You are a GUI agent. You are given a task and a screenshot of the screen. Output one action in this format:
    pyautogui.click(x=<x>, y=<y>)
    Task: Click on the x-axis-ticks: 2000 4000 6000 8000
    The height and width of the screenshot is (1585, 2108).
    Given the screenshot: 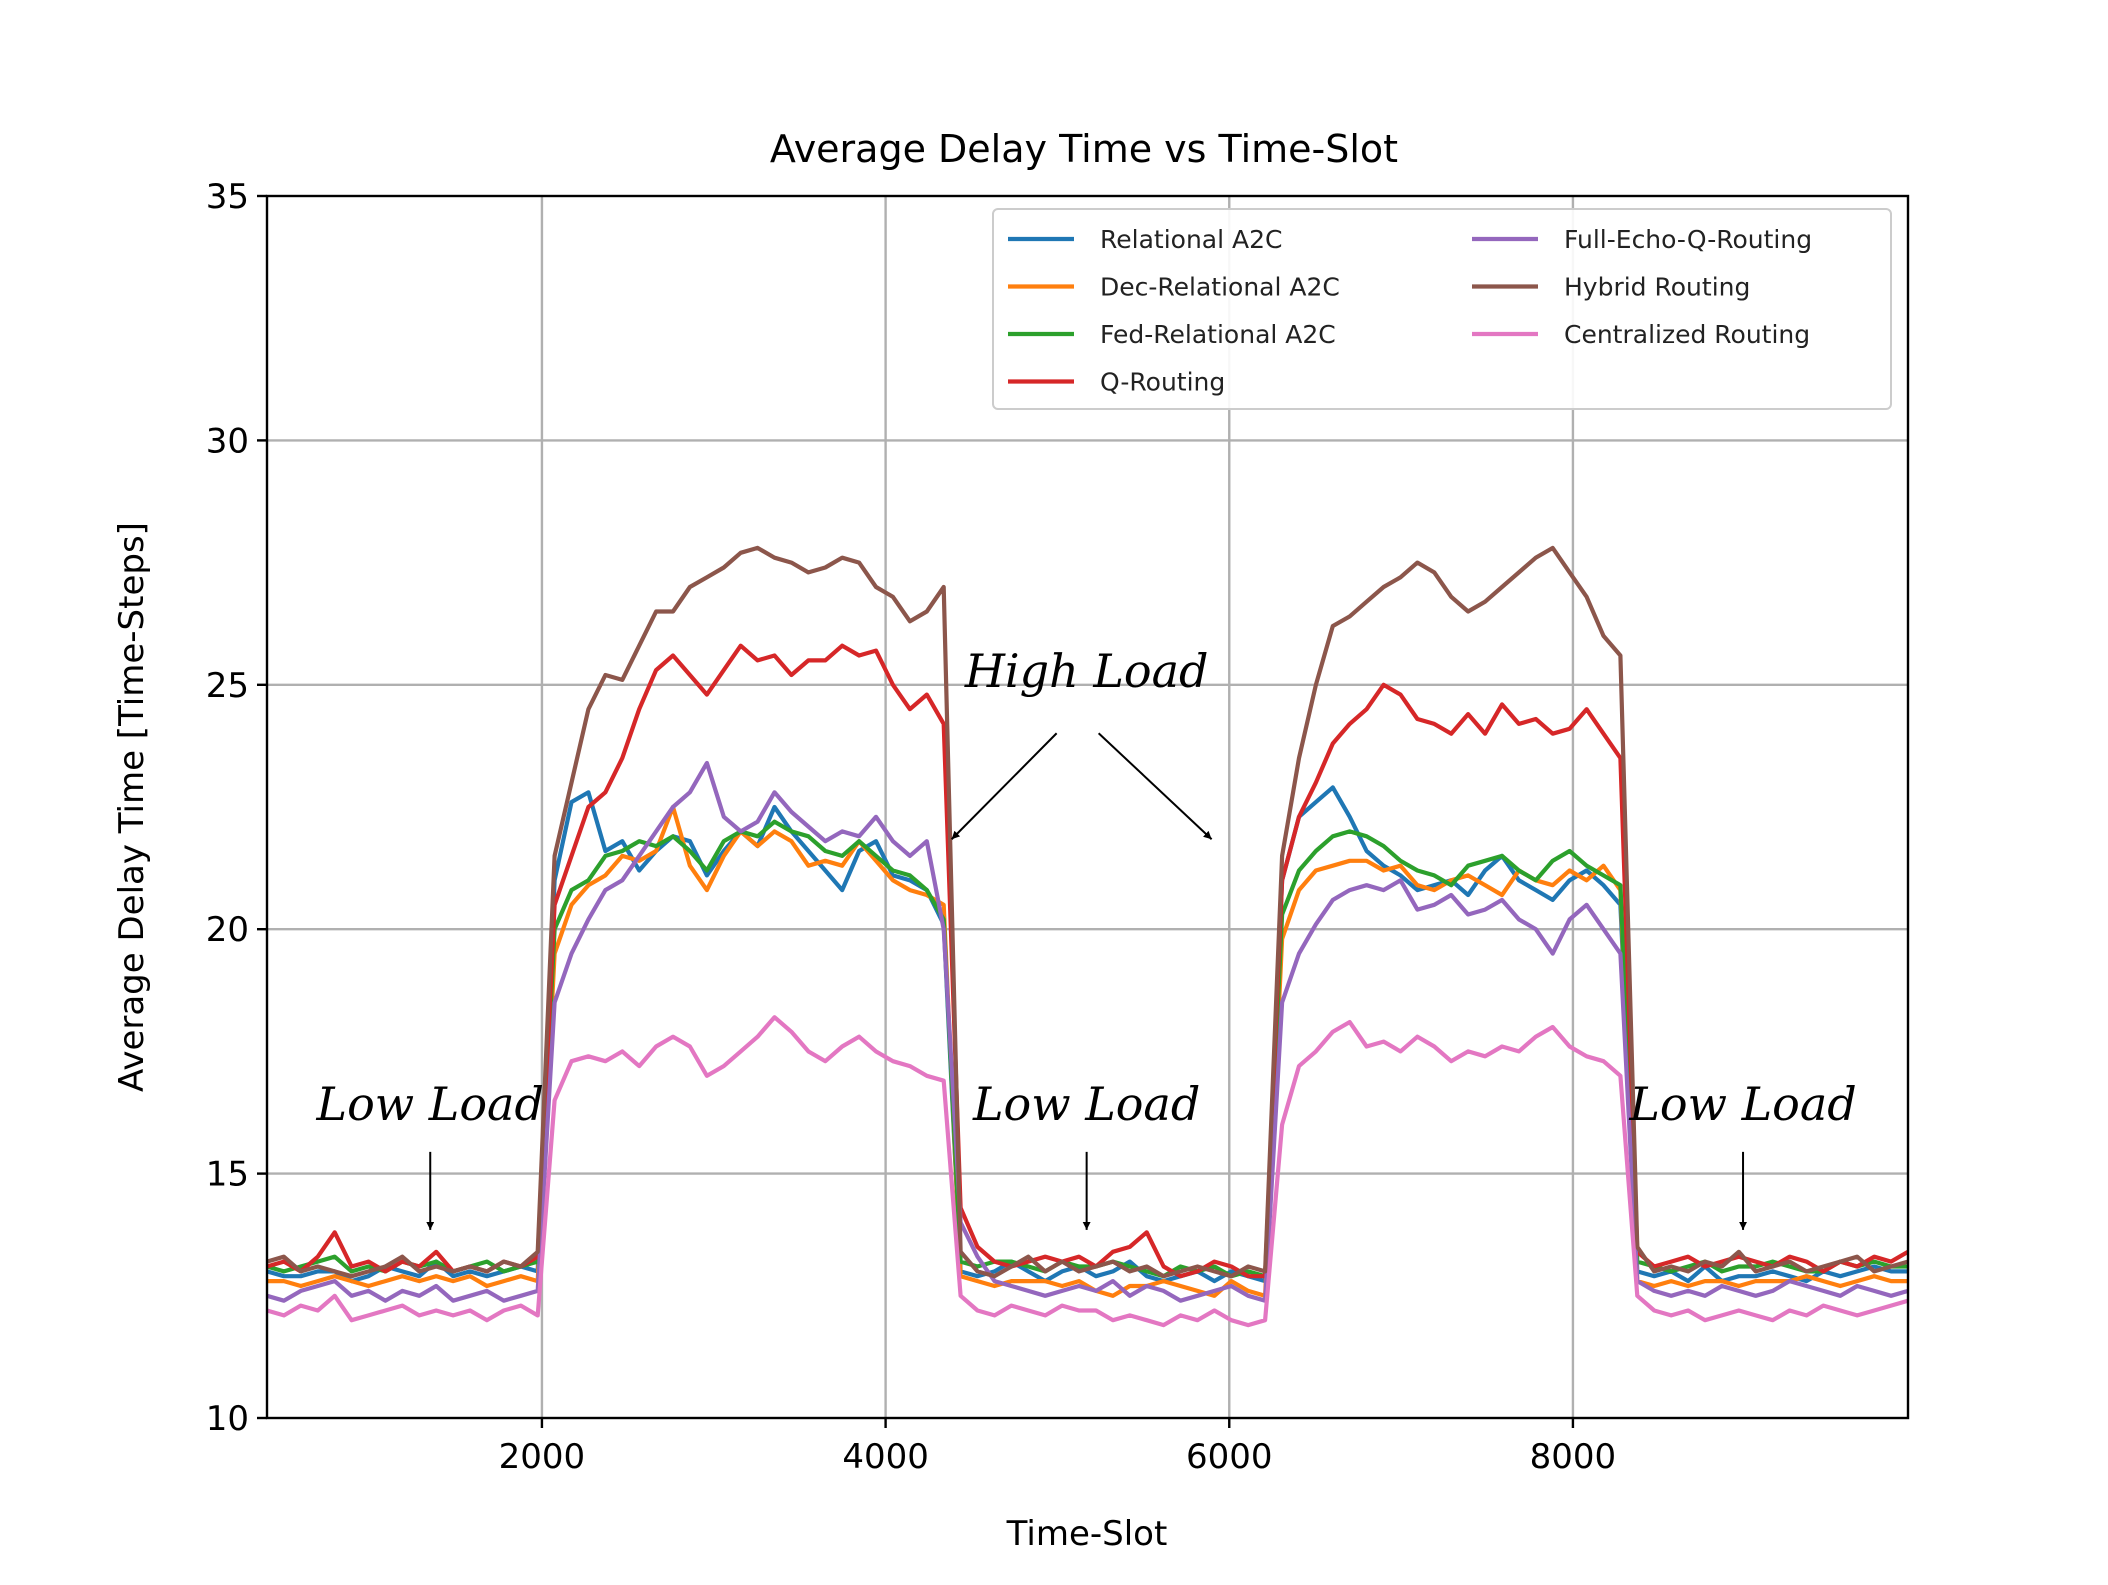 What is the action you would take?
    pyautogui.click(x=1058, y=1447)
    